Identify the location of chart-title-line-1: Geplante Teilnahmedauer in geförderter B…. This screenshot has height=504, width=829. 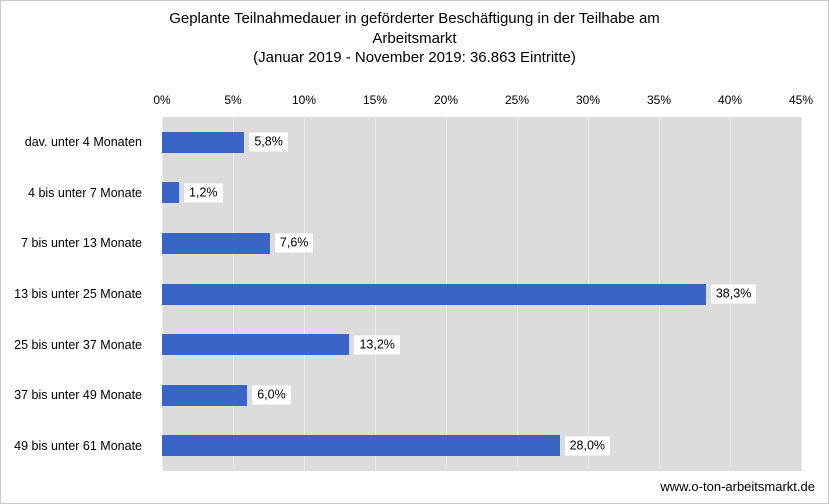
(414, 18).